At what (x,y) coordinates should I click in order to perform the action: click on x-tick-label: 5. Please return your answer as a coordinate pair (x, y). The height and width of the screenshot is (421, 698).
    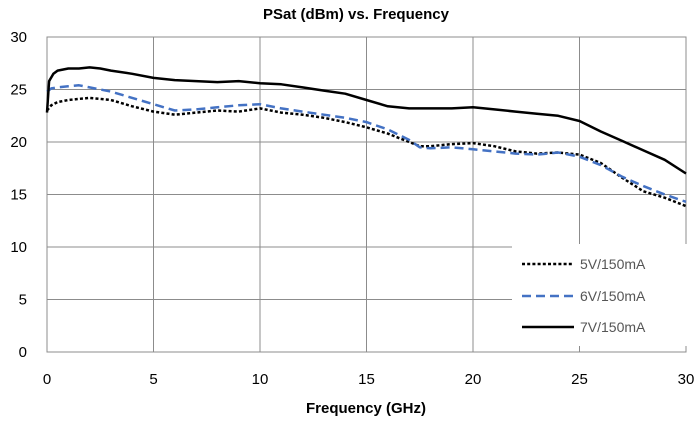
    Looking at the image, I should click on (153, 379).